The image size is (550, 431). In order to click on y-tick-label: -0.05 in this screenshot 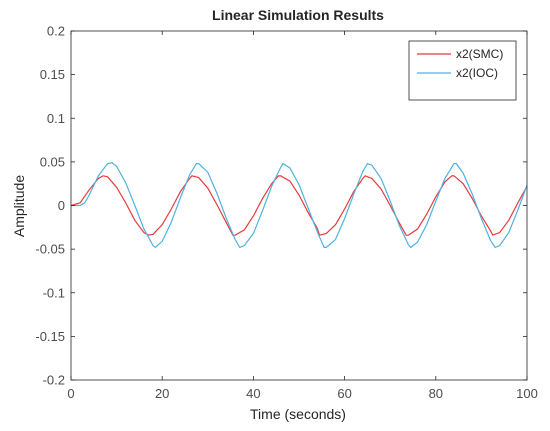, I will do `click(50, 249)`.